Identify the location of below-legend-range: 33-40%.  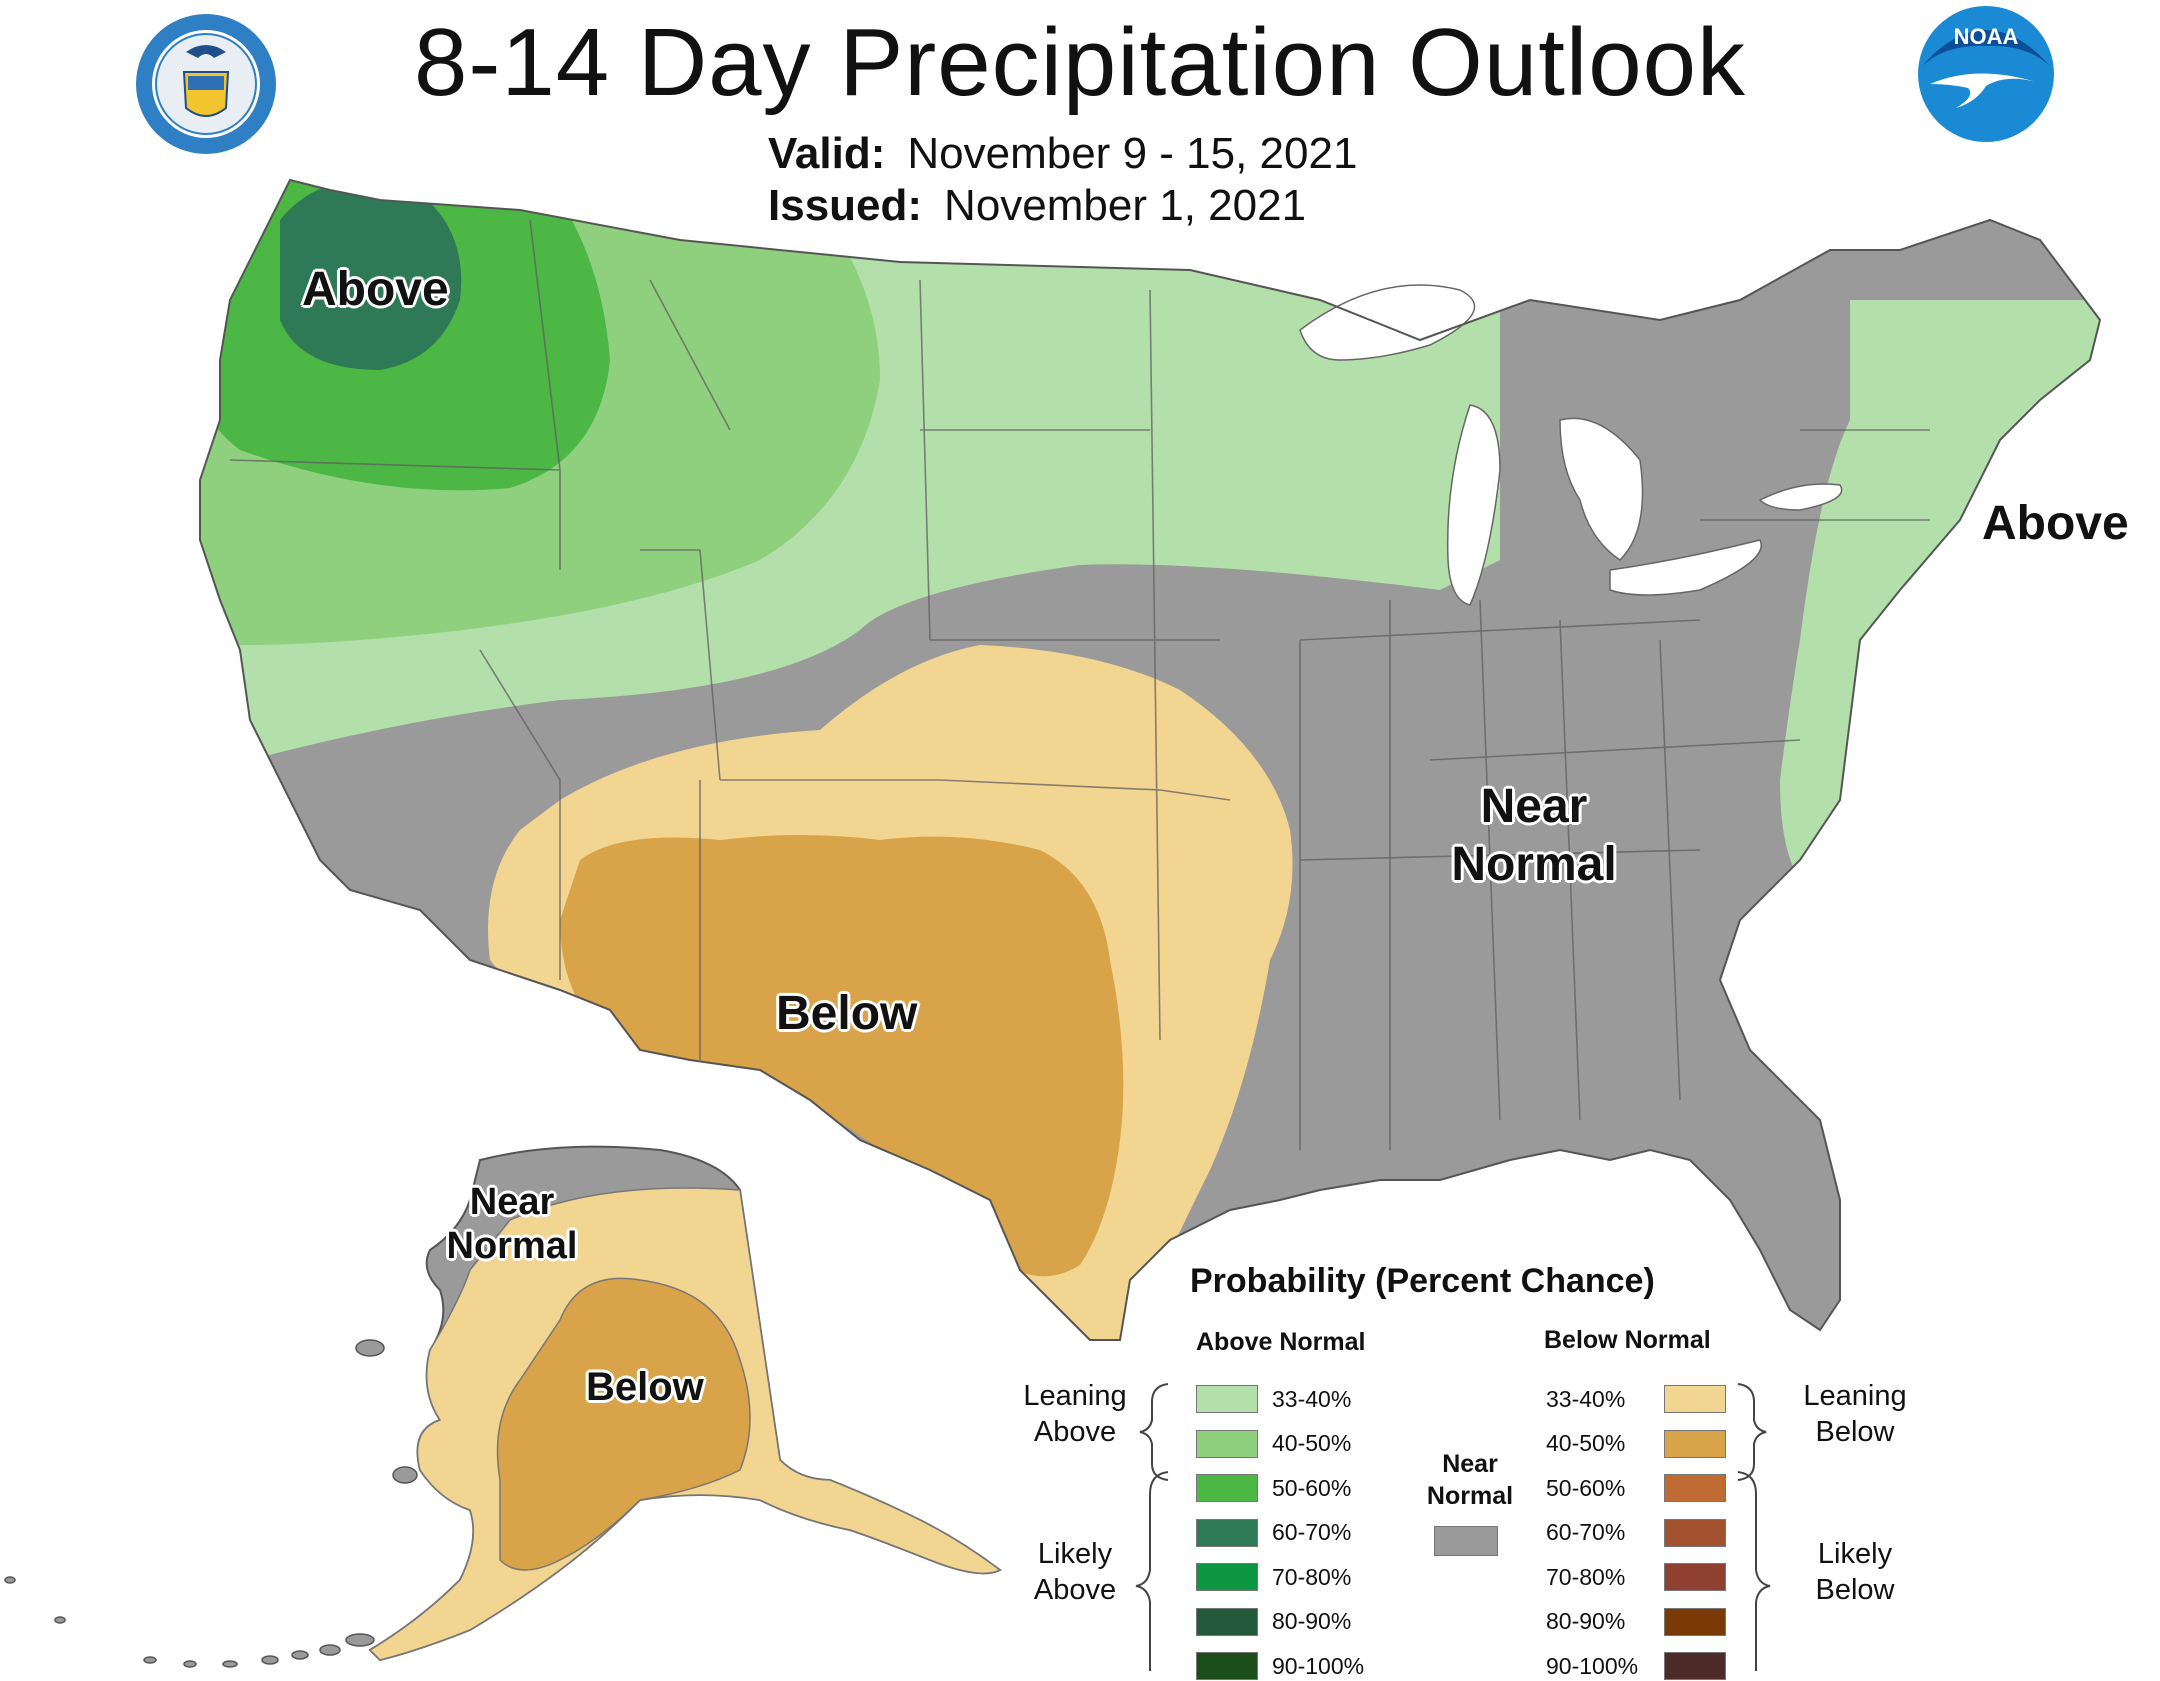
(1586, 1398).